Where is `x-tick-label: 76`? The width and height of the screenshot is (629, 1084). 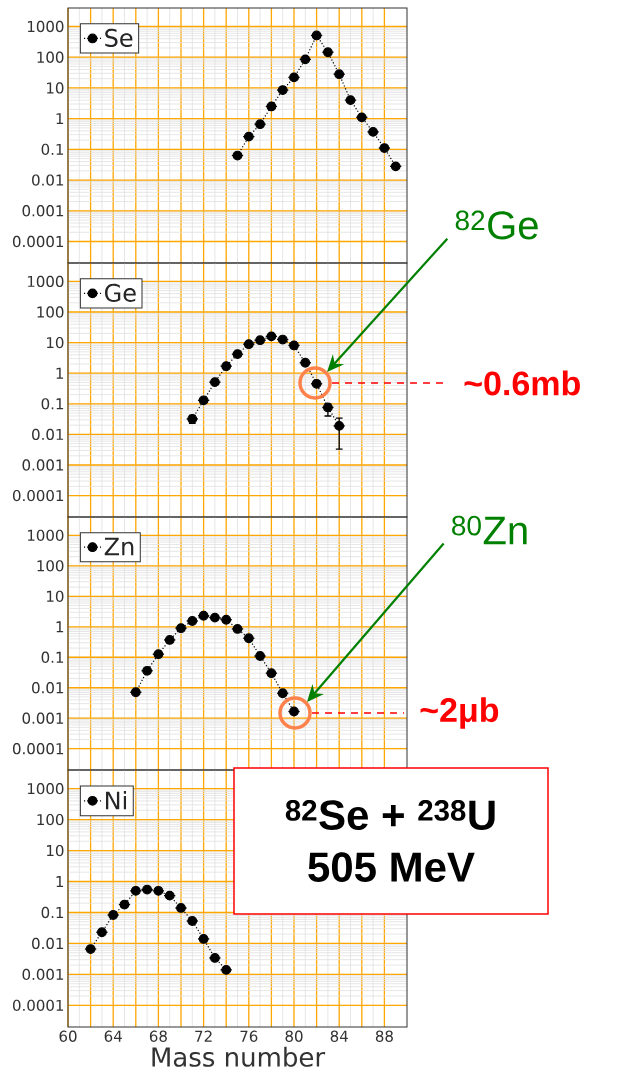
x-tick-label: 76 is located at coordinates (249, 1036).